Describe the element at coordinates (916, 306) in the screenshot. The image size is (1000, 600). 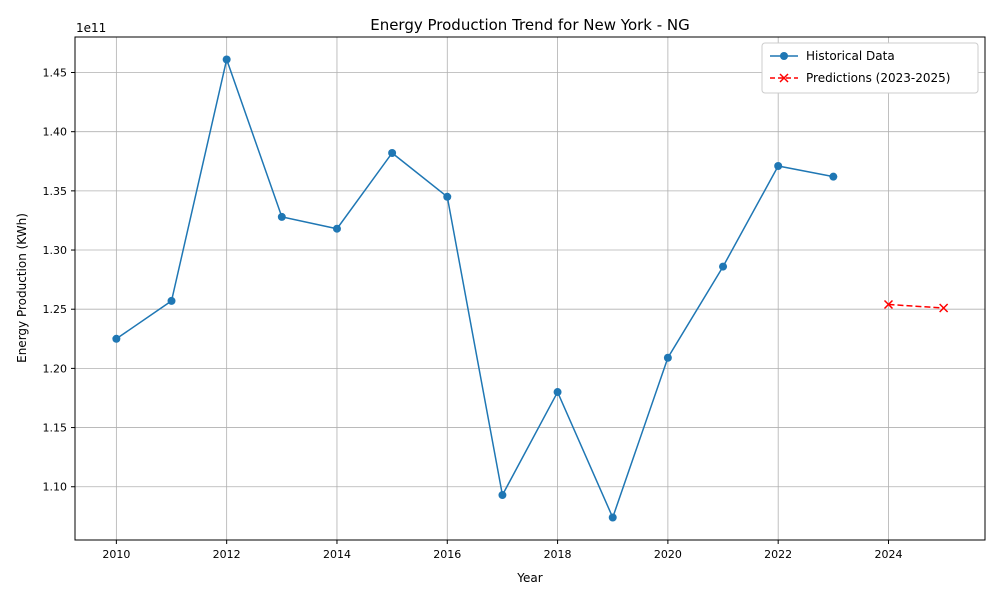
I see `series-1-line` at that location.